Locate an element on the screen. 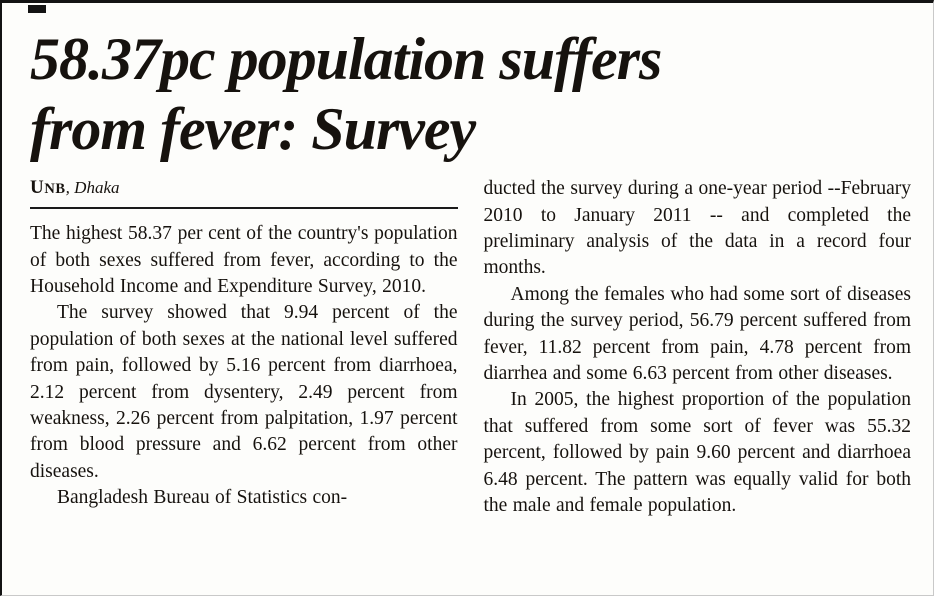 This screenshot has height=596, width=934. headline-line-2: from fever: Survey is located at coordinates (253, 128).